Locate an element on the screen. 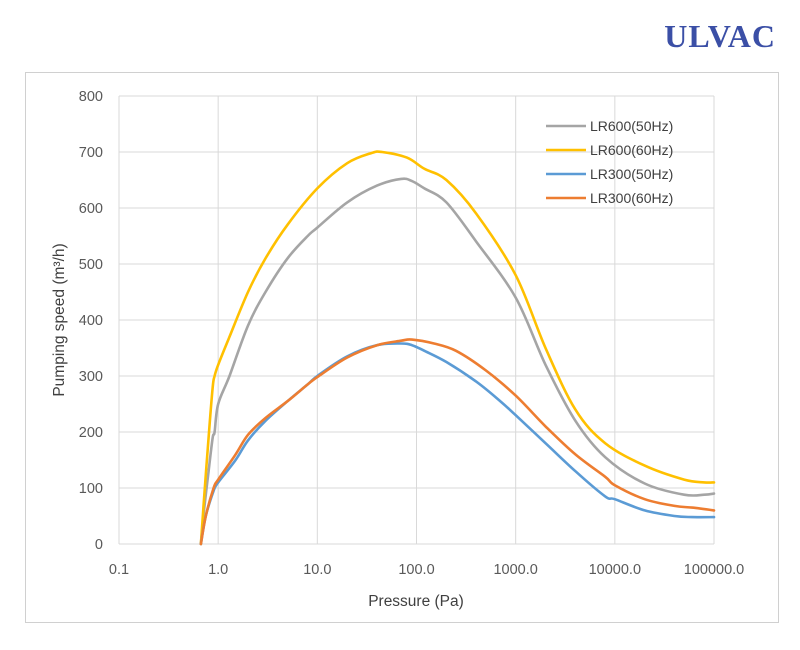 This screenshot has width=800, height=650. y-tick-label: 300 is located at coordinates (91, 377).